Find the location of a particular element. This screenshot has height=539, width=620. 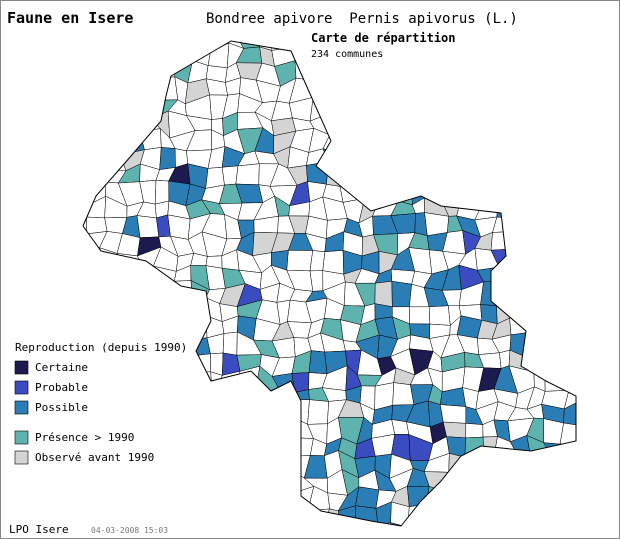

date: 04-03-2008 15:03 is located at coordinates (129, 530).